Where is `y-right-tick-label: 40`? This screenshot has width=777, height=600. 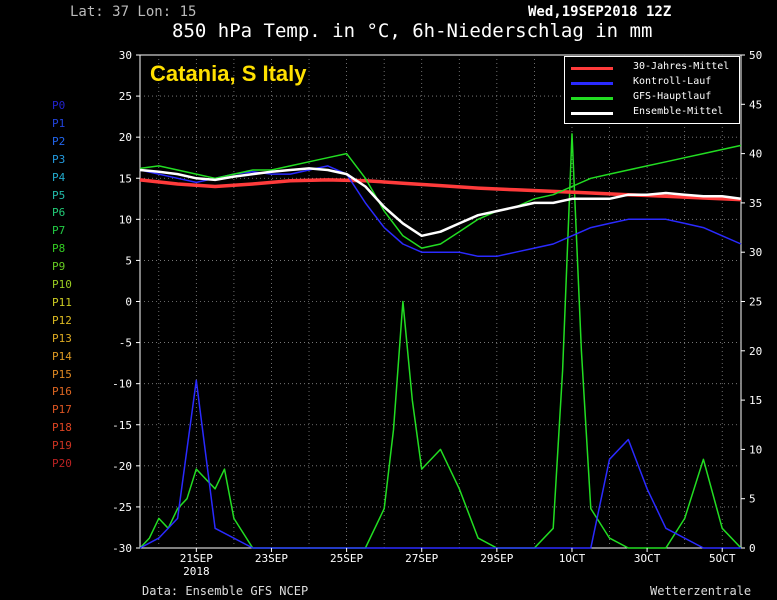
y-right-tick-label: 40 is located at coordinates (755, 154).